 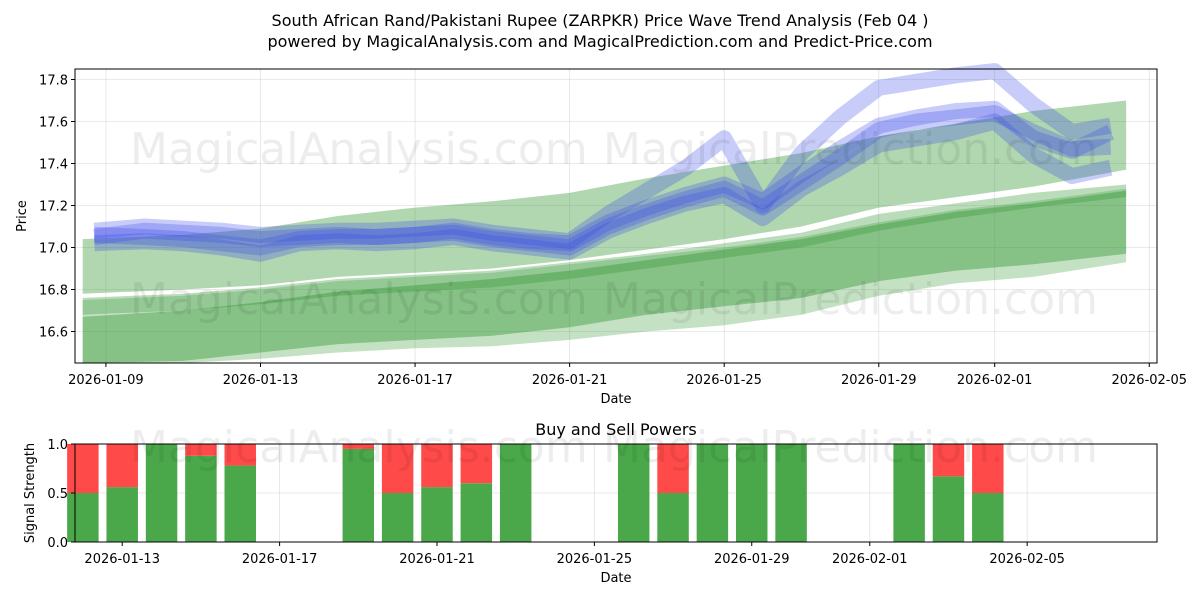 I want to click on signal-xtick-label-1: 2026-01-17, so click(x=280, y=559).